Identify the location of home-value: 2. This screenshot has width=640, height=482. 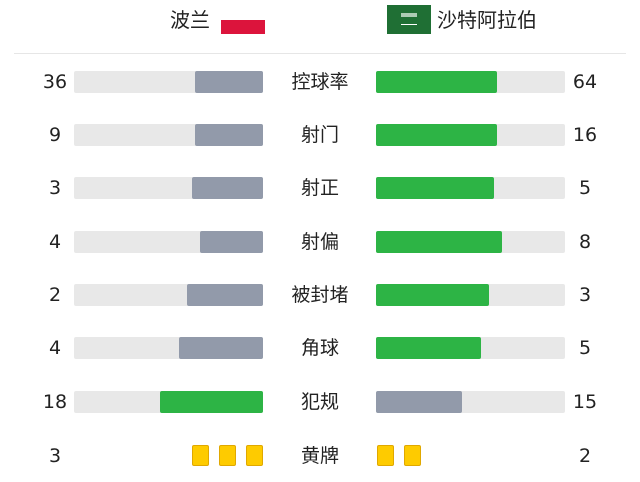
(55, 295).